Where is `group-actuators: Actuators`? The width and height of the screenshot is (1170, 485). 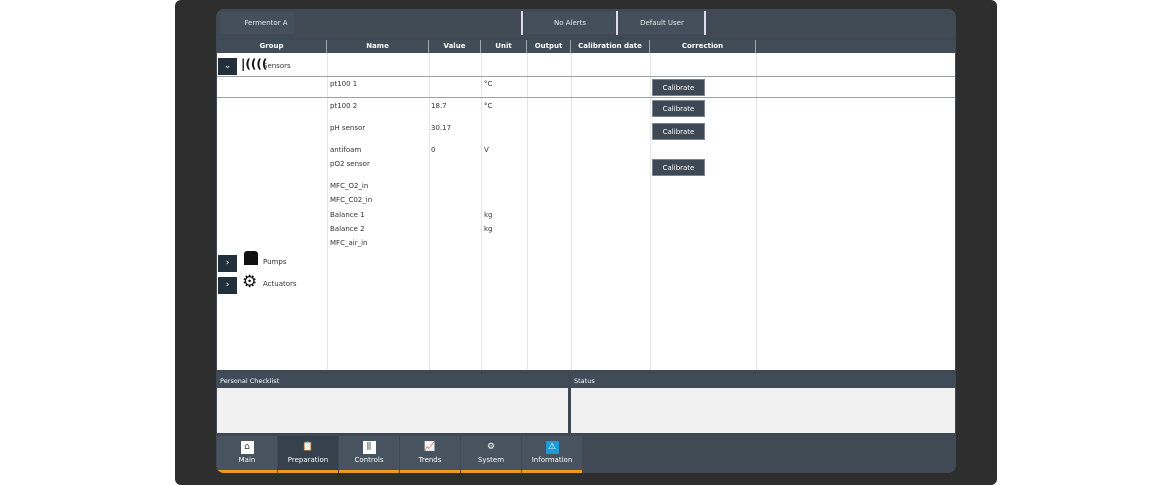 group-actuators: Actuators is located at coordinates (280, 284).